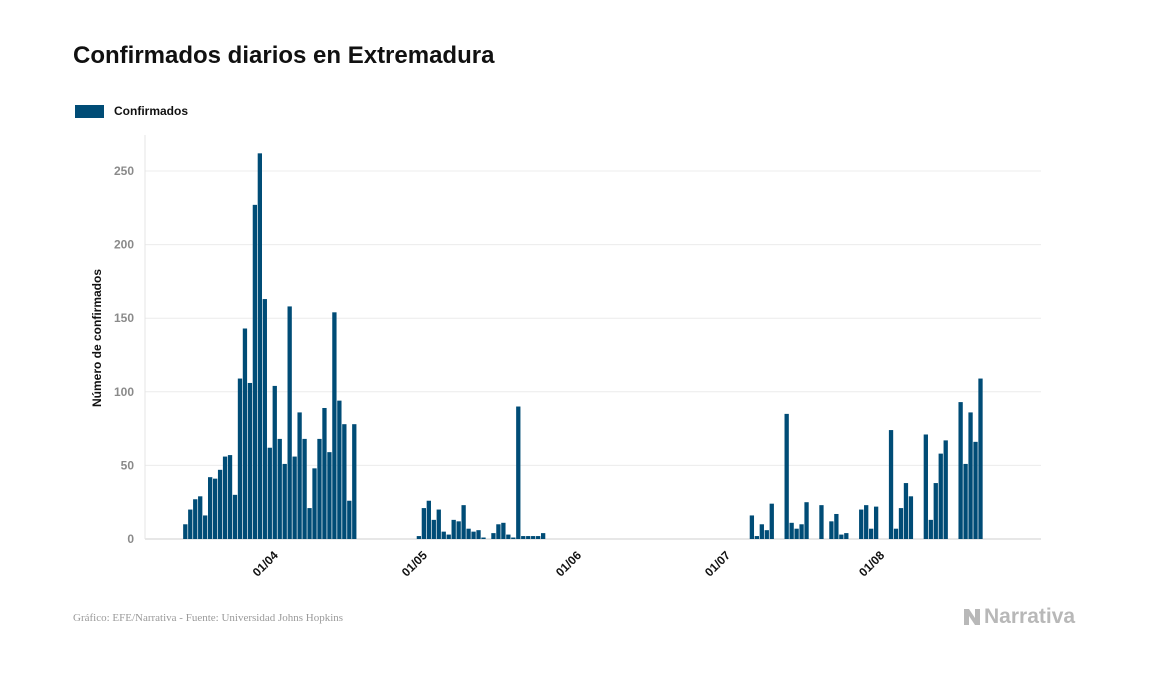  What do you see at coordinates (1030, 616) in the screenshot?
I see `brand-name: Narrativa` at bounding box center [1030, 616].